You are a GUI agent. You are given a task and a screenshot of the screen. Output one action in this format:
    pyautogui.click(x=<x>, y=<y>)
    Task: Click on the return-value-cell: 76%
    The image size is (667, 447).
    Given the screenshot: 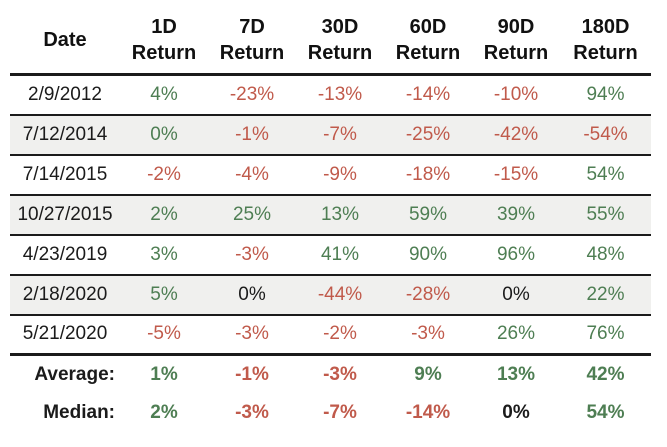 What is the action you would take?
    pyautogui.click(x=605, y=335)
    